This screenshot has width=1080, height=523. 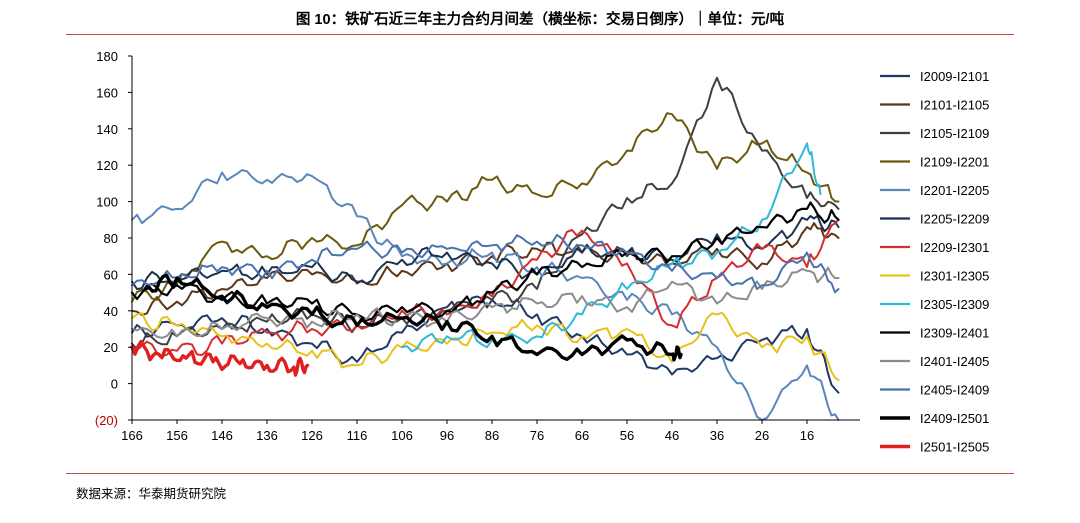 I want to click on x-tick-label: 106, so click(x=402, y=435).